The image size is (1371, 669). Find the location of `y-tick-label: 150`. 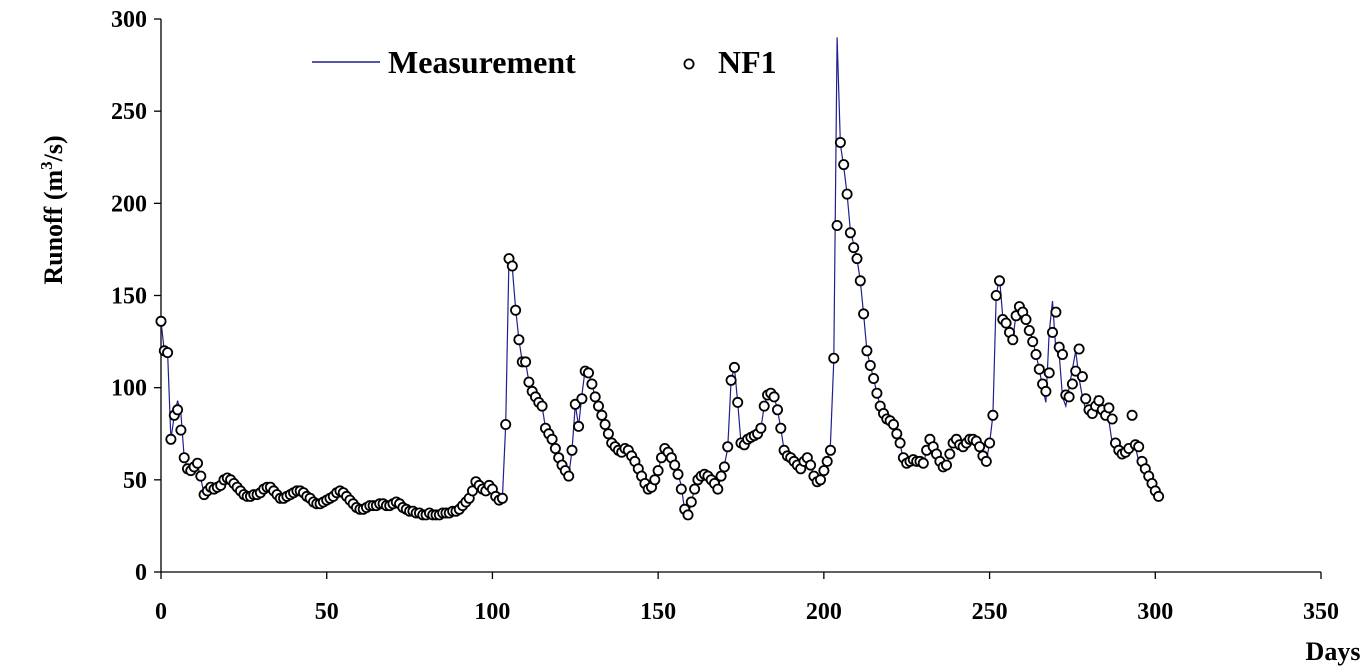

y-tick-label: 150 is located at coordinates (129, 297).